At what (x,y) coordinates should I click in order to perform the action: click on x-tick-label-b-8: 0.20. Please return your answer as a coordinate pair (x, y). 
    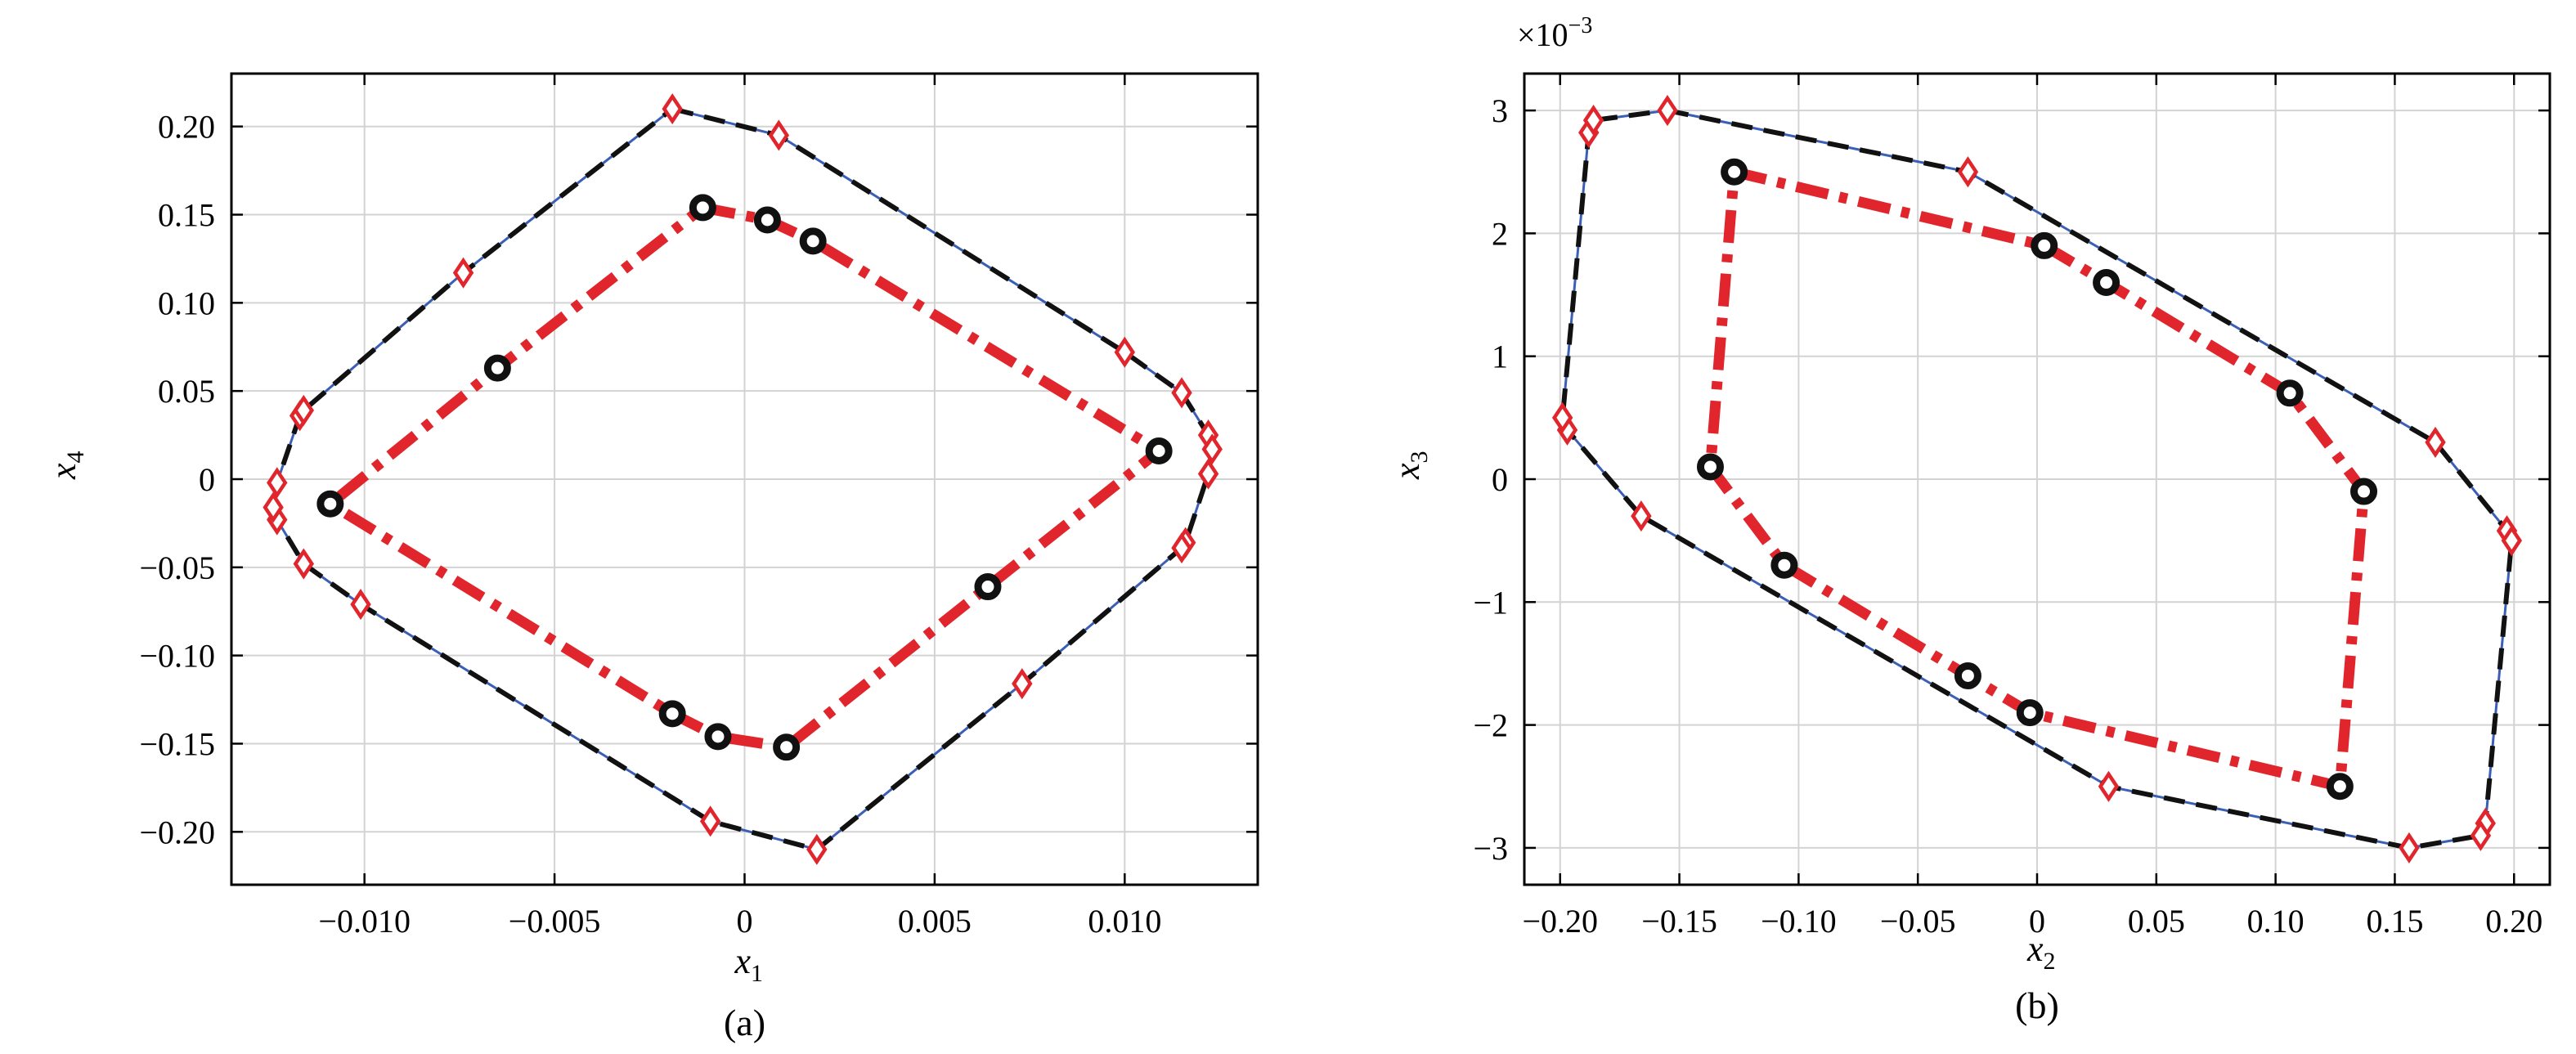
    Looking at the image, I should click on (2514, 921).